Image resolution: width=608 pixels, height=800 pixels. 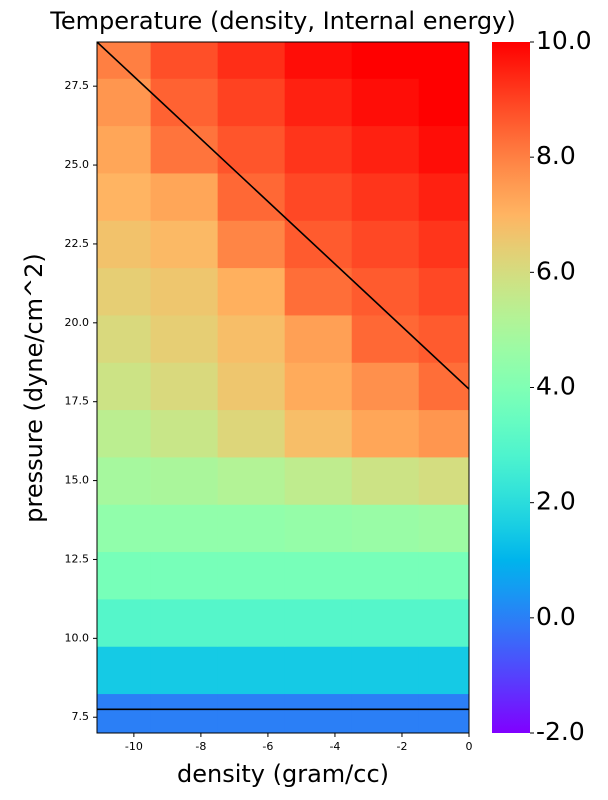 I want to click on x-tick-label: -4, so click(x=334, y=746).